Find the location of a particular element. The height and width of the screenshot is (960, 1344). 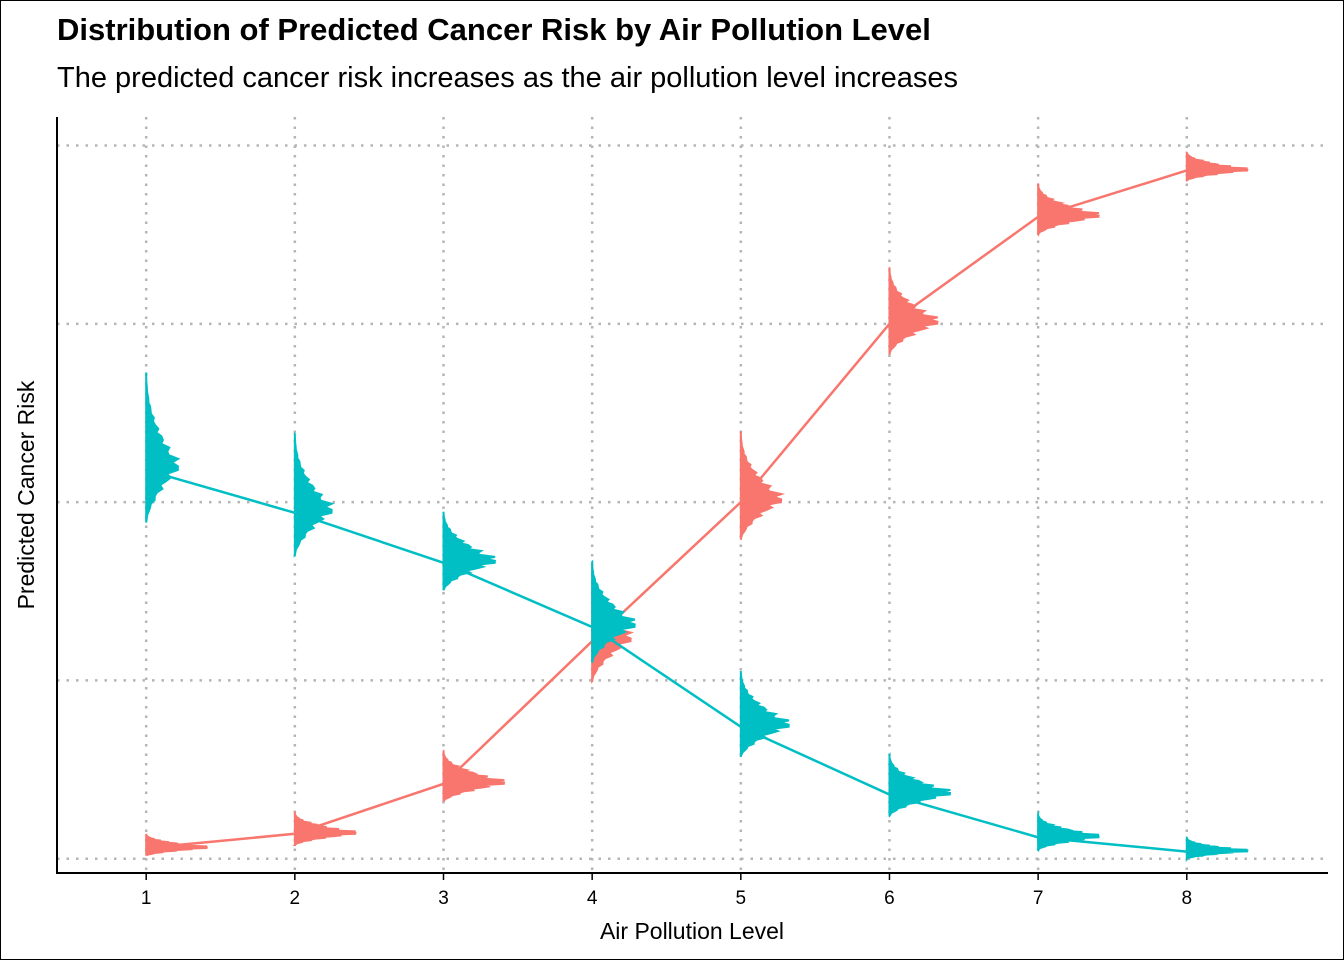

x-tick-label: 5 is located at coordinates (741, 898).